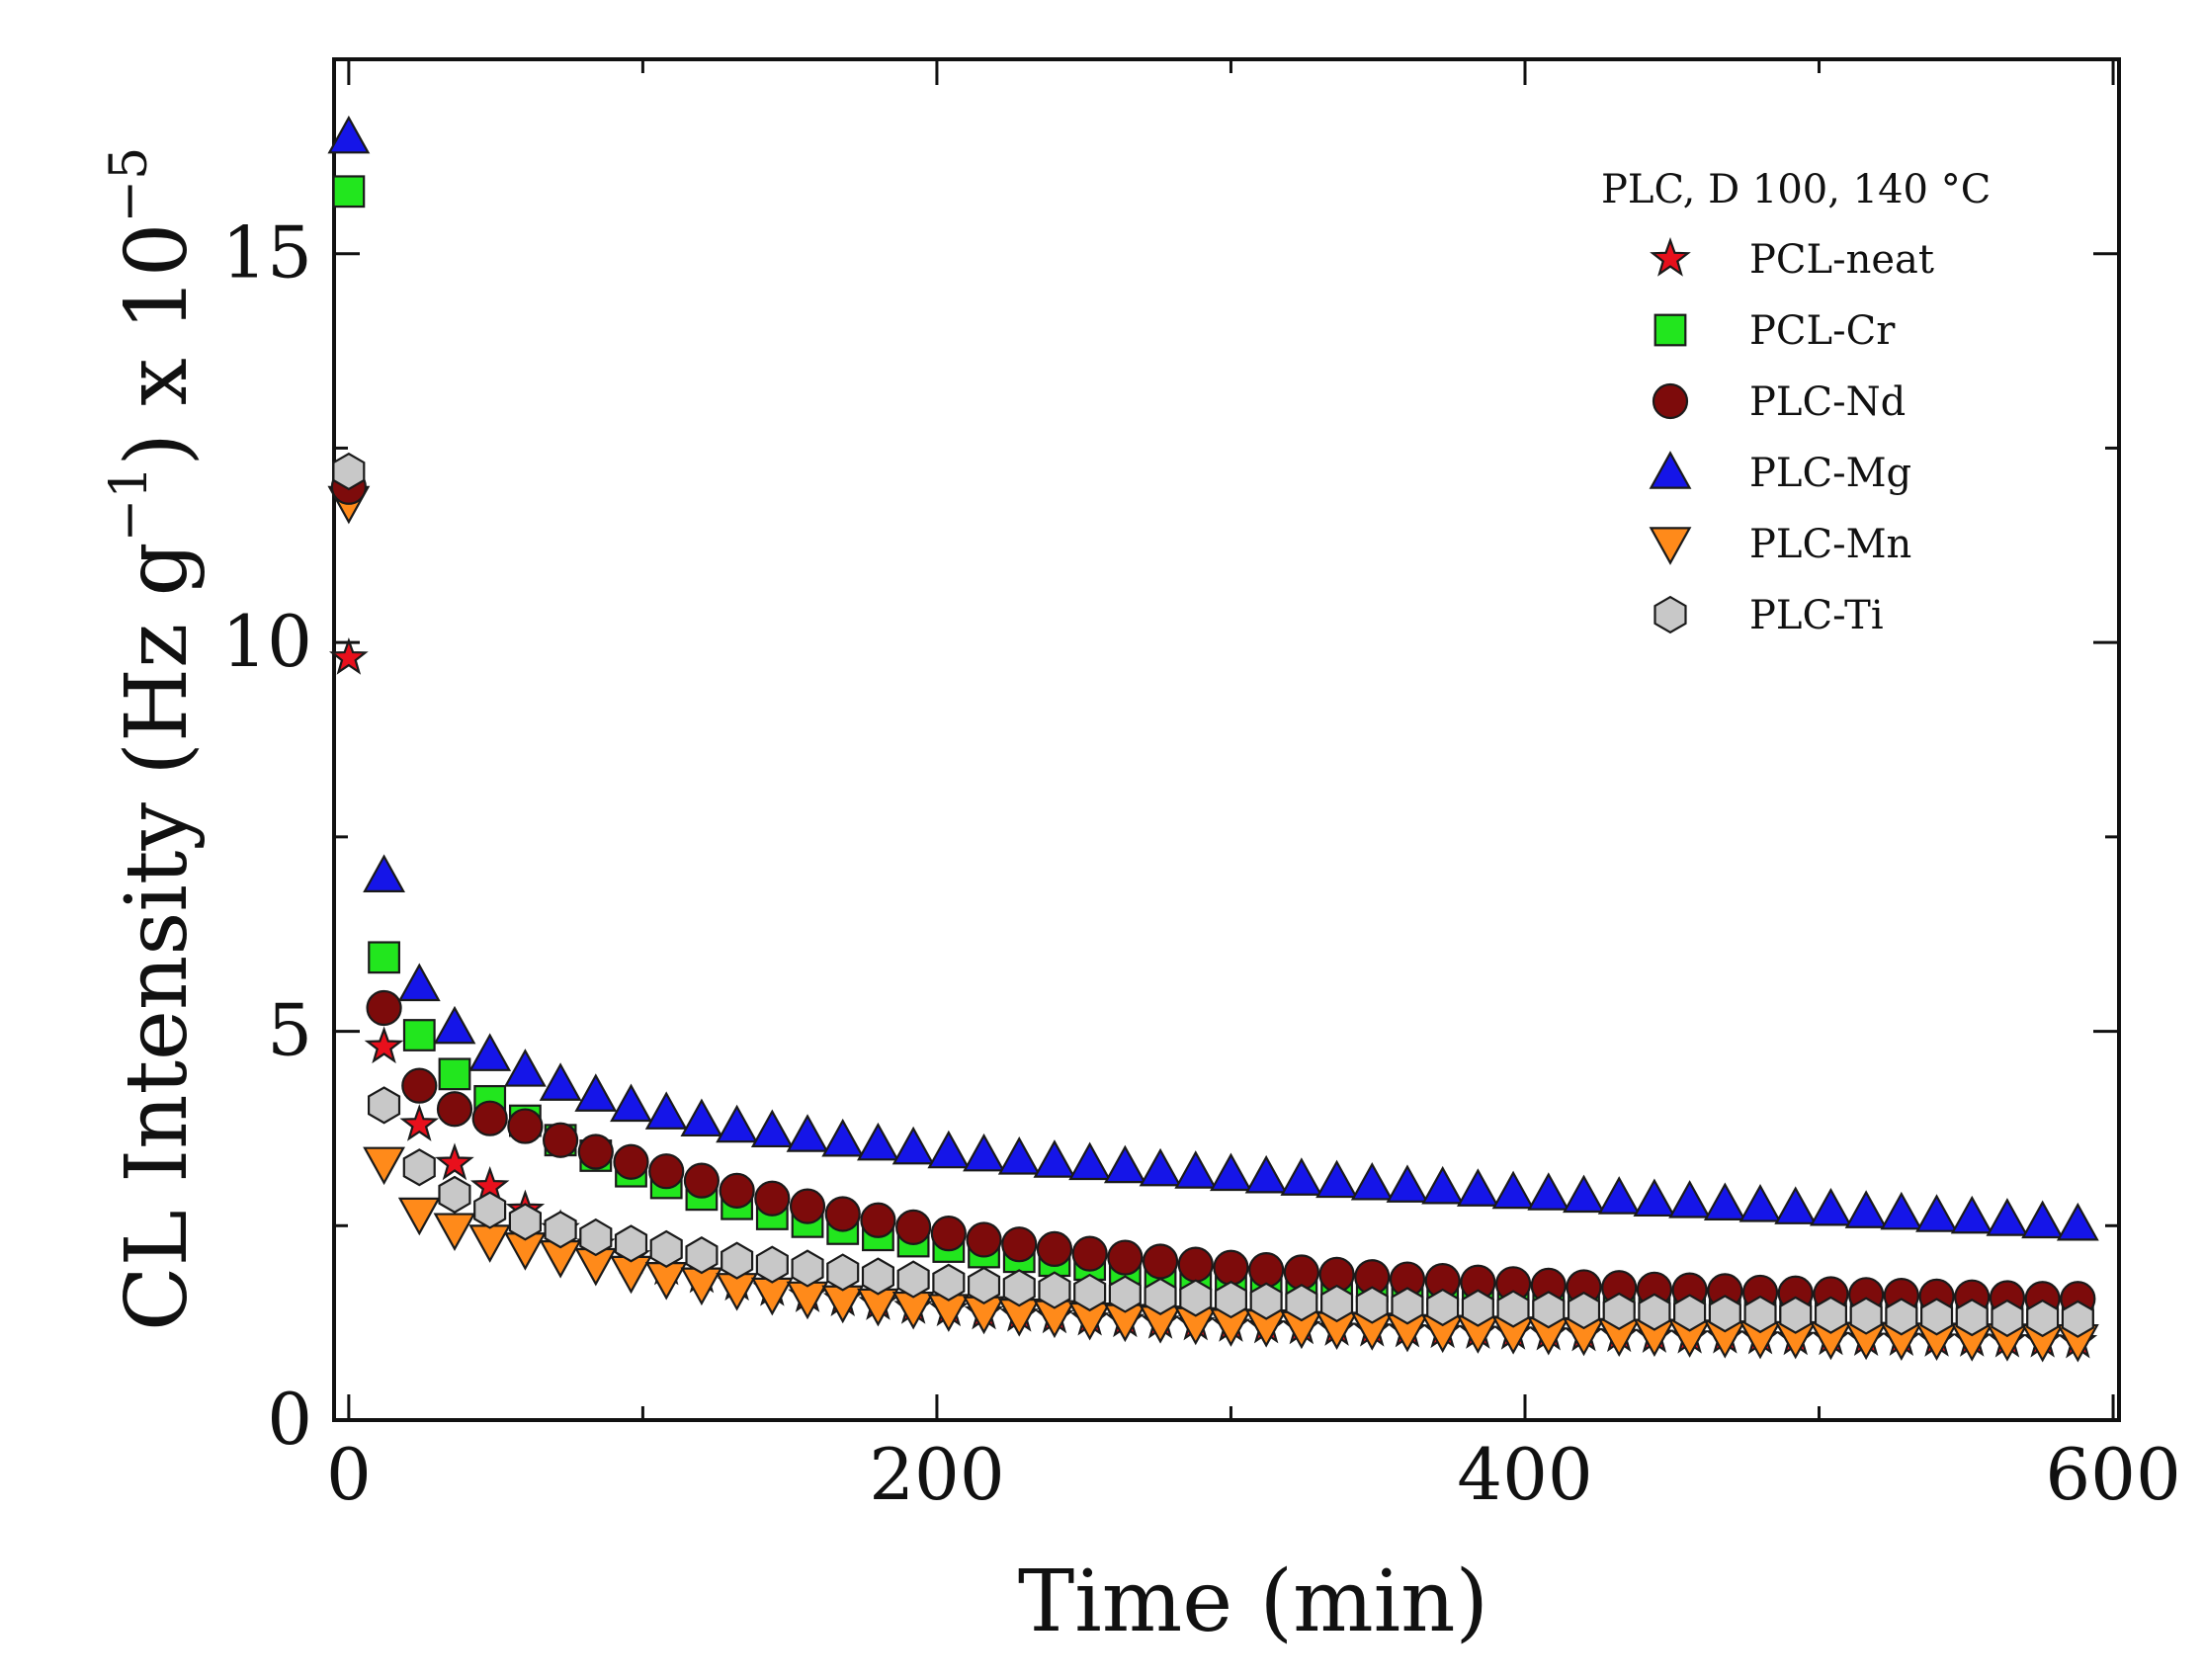 The height and width of the screenshot is (1680, 2204). Describe the element at coordinates (130, 504) in the screenshot. I see `y-axis-title-exp1: −1` at that location.